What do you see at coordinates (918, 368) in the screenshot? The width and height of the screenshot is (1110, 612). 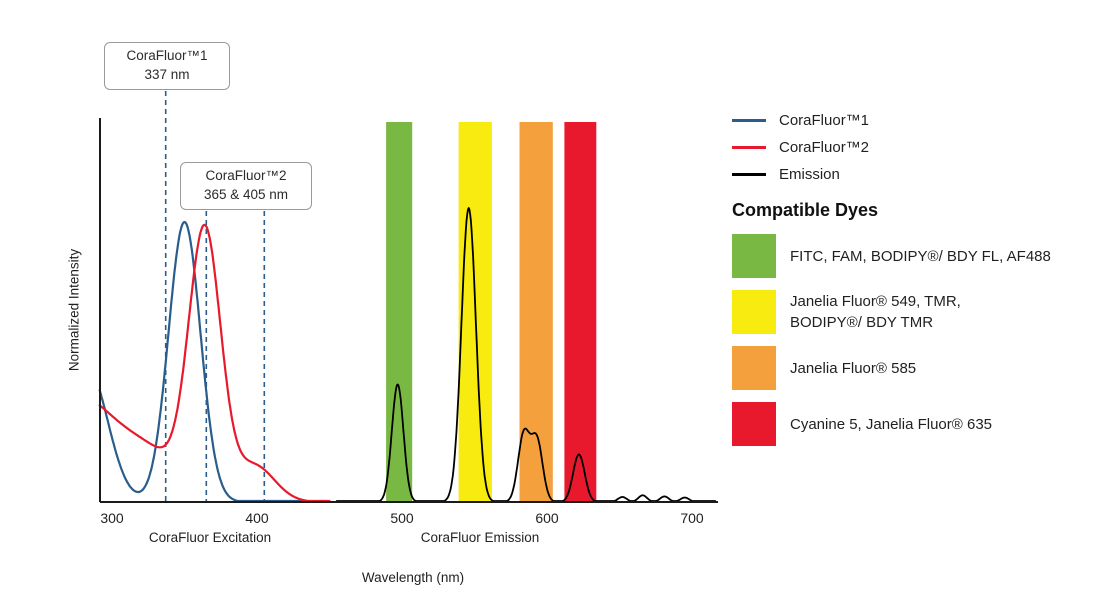 I see `dye-legend-item-orange-dyes: Janelia Fluor® 585` at bounding box center [918, 368].